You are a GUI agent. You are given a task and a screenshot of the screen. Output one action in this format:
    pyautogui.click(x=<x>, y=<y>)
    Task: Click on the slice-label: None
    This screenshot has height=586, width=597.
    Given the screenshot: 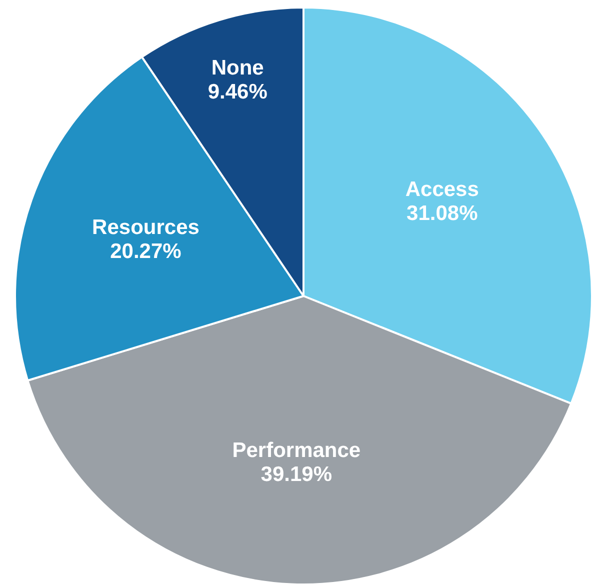 What is the action you would take?
    pyautogui.click(x=237, y=68)
    